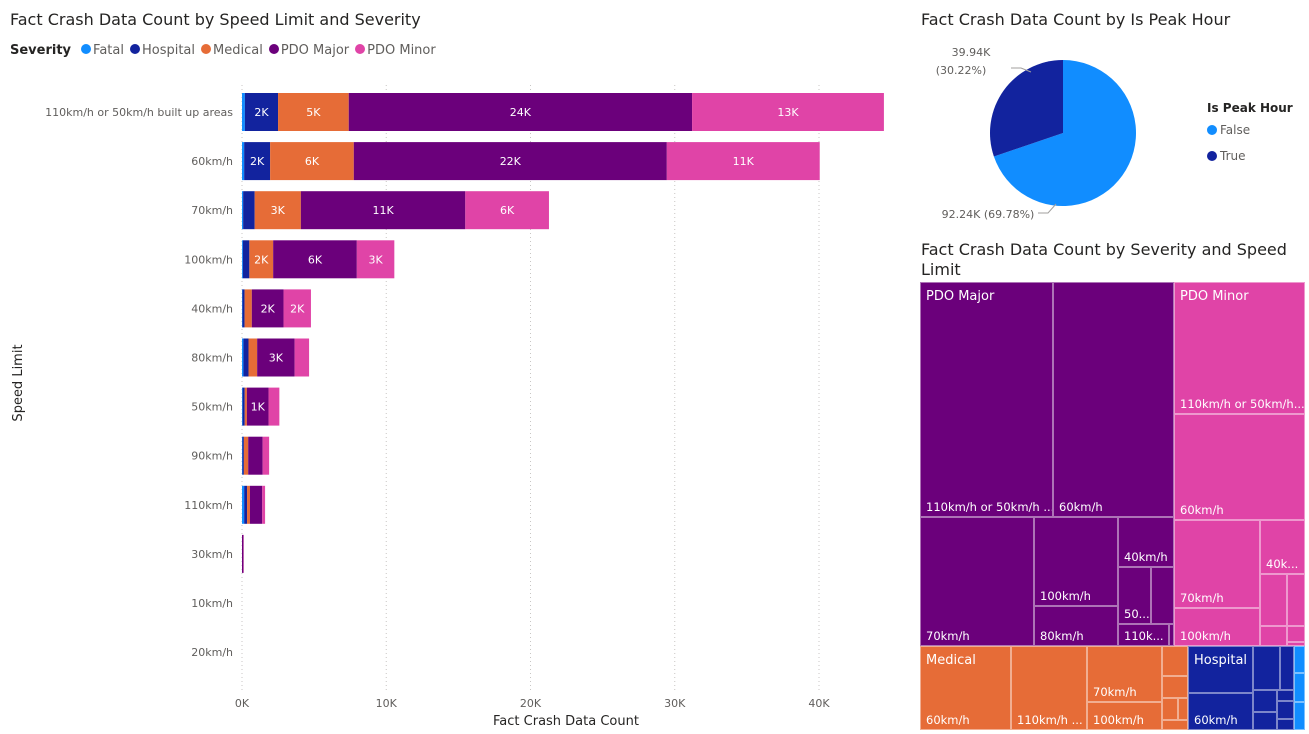 The width and height of the screenshot is (1309, 734). I want to click on y-tick-label: 110km/h or 50km/h built up areas, so click(139, 112).